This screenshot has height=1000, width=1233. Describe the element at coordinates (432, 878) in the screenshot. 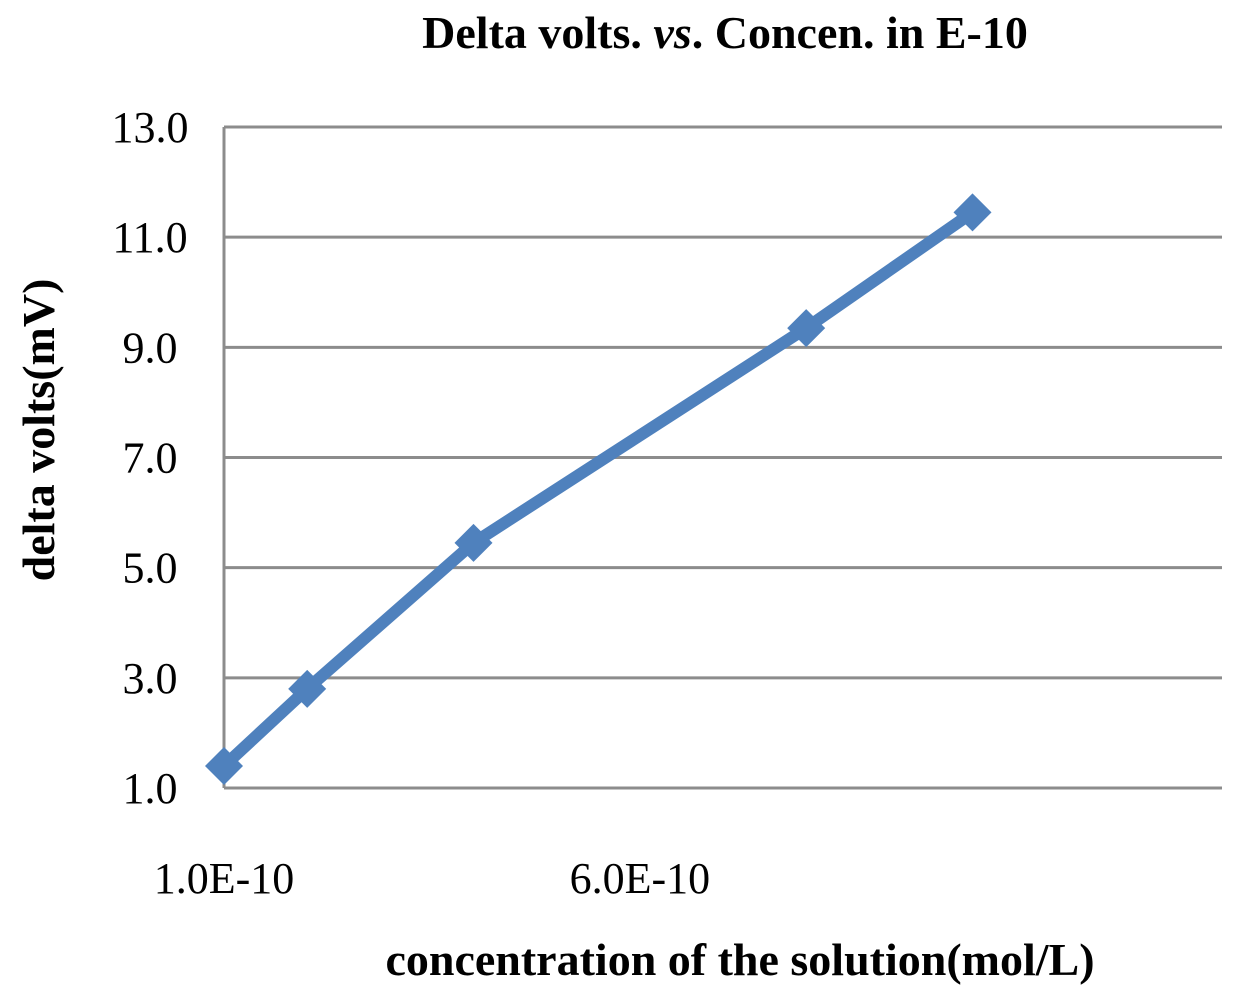

I see `x-tick-labels: 1.0E-10 6.0E-10` at that location.